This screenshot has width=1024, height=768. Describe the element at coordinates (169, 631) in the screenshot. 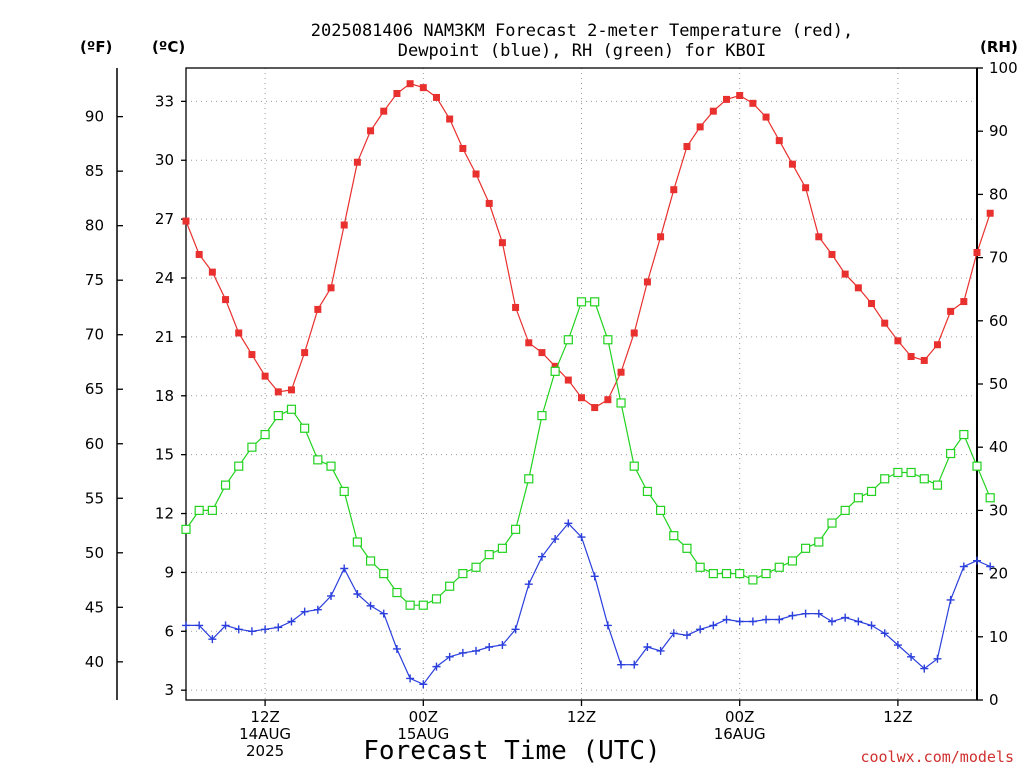

I see `celsius-tick-label: 6` at that location.